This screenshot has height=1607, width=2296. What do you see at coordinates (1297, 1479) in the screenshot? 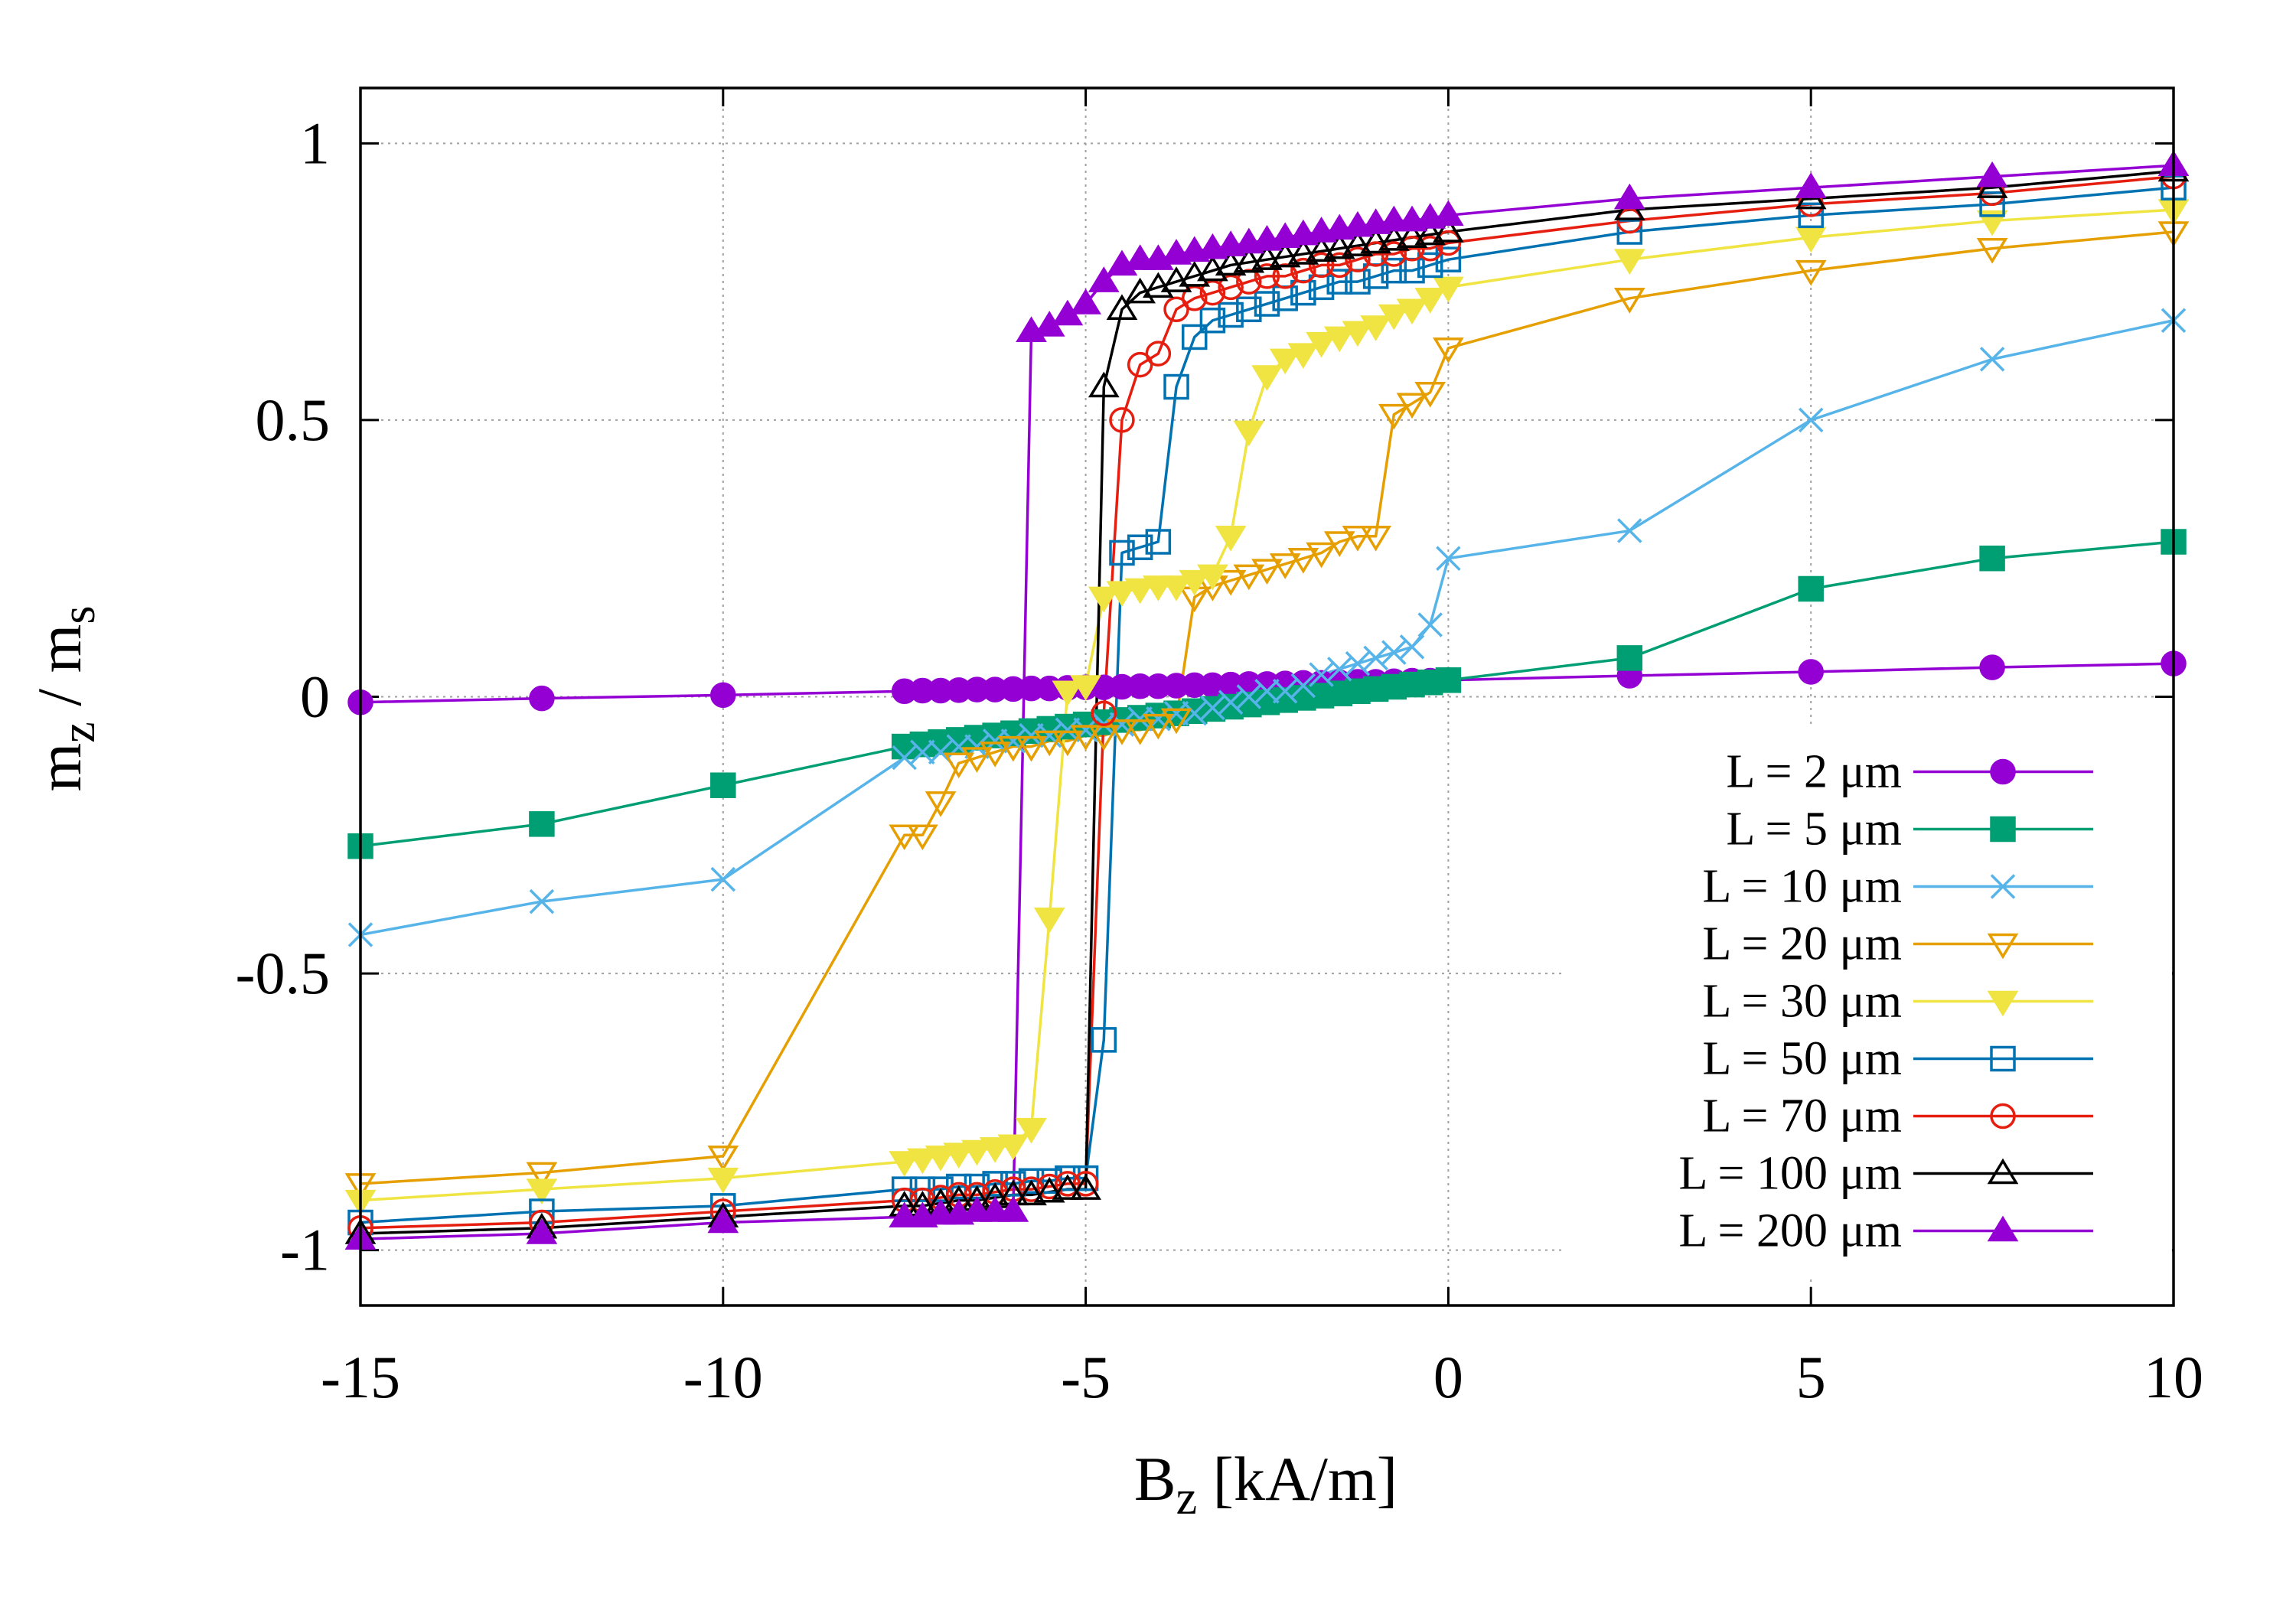
I see `axis-label-part: [kA/m]` at bounding box center [1297, 1479].